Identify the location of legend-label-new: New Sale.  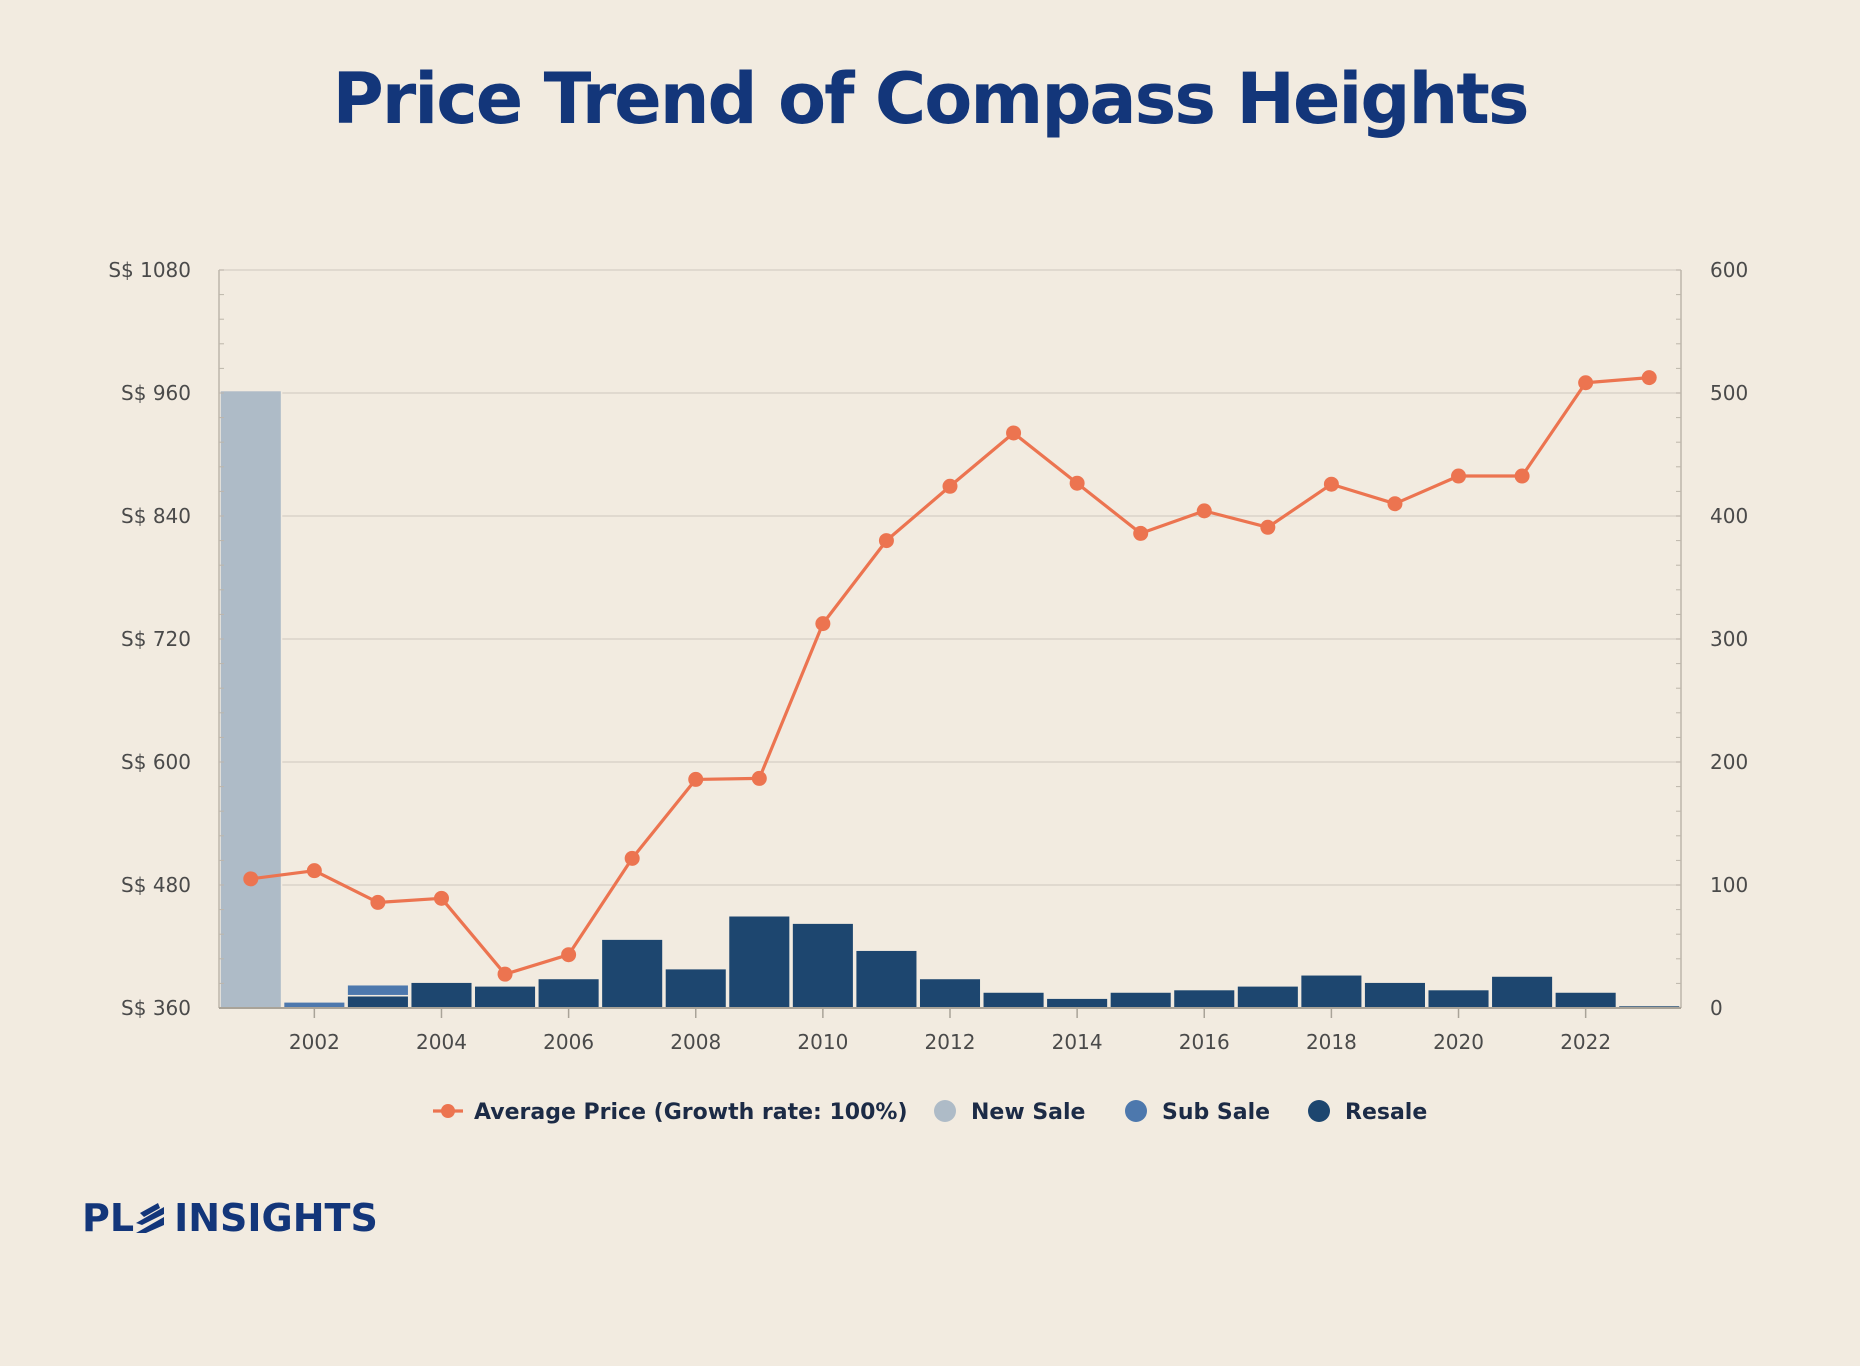
(1028, 1112).